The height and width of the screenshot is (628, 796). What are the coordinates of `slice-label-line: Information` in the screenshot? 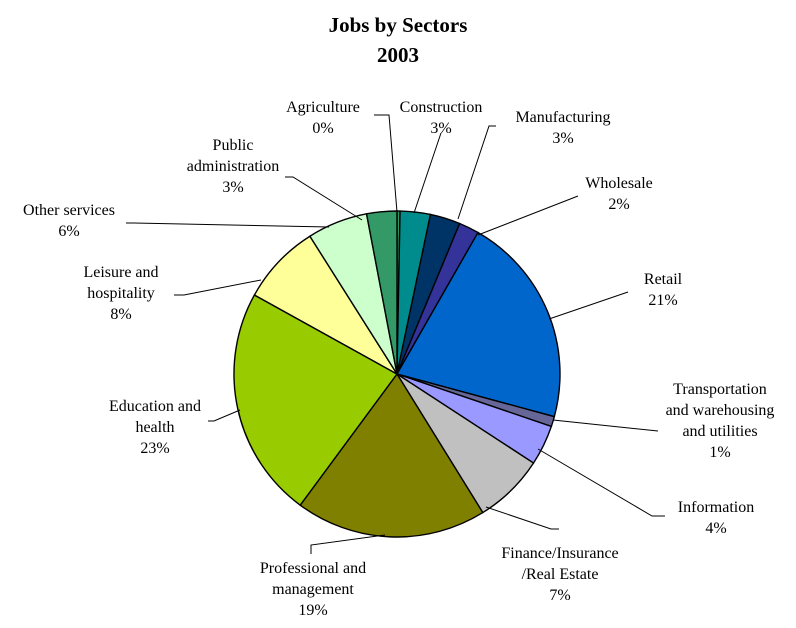 It's located at (716, 507).